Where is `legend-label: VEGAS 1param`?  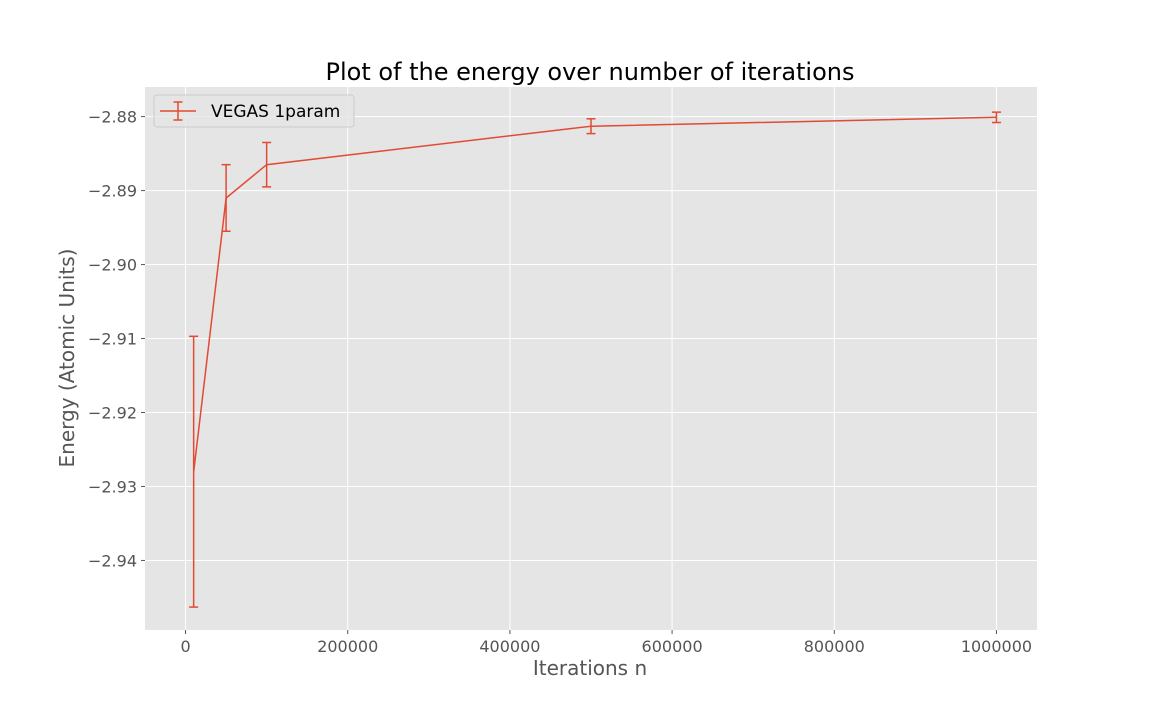
legend-label: VEGAS 1param is located at coordinates (275, 112).